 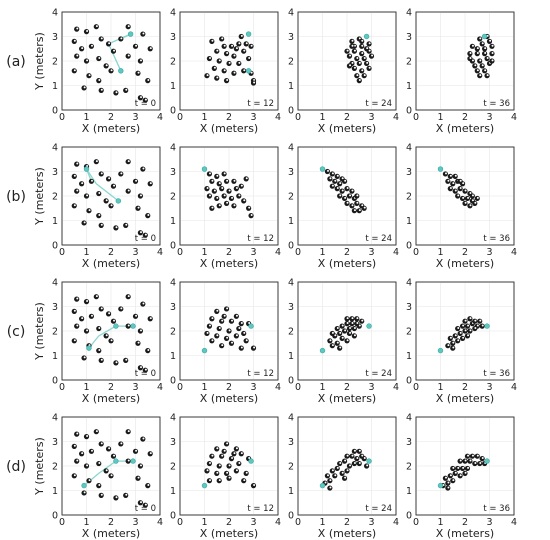 What do you see at coordinates (160, 387) in the screenshot?
I see `x-tick-label: 4` at bounding box center [160, 387].